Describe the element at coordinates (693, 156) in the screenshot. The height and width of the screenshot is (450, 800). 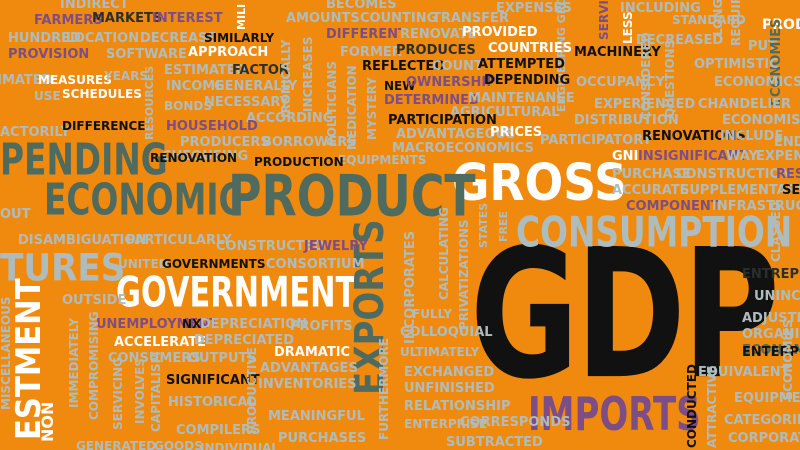
I see `word-insignificant: INSIGNIFICANT` at that location.